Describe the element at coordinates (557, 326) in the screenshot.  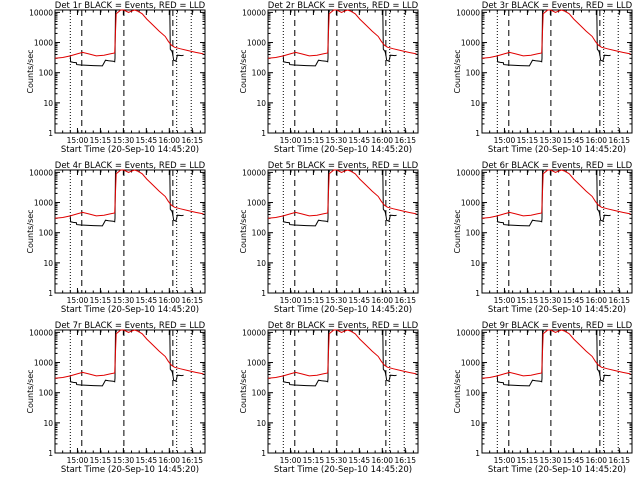
I see `panel-title: Det 9r BLACK = Events, RED = LLD` at that location.